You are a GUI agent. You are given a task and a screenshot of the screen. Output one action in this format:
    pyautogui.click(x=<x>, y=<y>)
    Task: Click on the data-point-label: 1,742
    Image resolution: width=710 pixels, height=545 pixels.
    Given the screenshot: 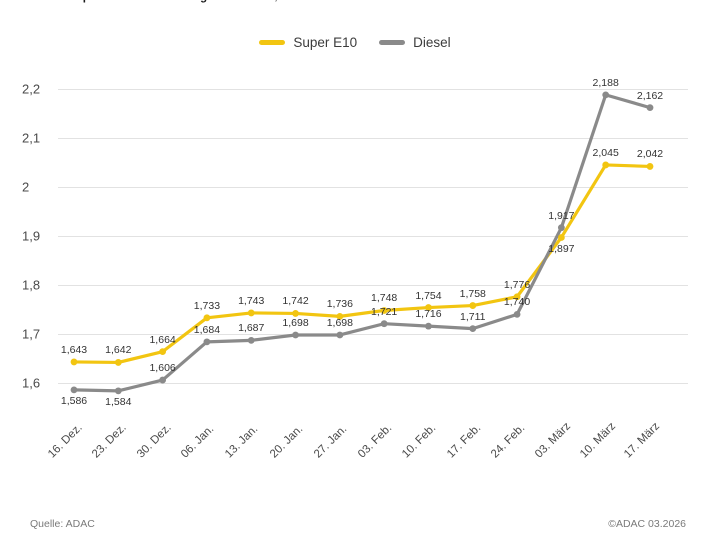 What is the action you would take?
    pyautogui.click(x=295, y=301)
    